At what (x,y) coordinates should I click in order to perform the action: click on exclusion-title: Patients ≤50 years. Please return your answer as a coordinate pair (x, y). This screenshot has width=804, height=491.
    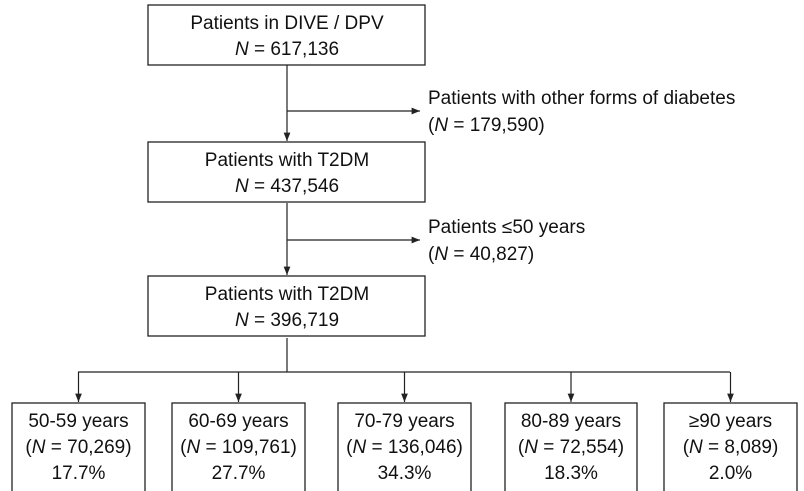
    Looking at the image, I should click on (506, 227).